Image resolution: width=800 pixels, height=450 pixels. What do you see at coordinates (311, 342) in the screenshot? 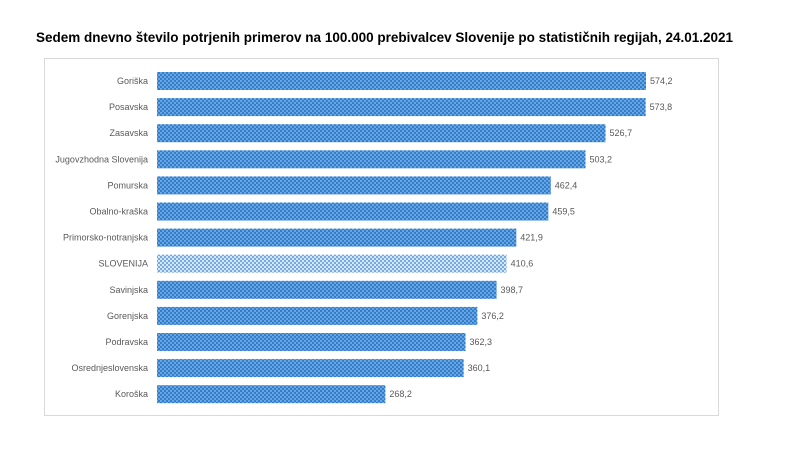
I see `bar-podravska` at bounding box center [311, 342].